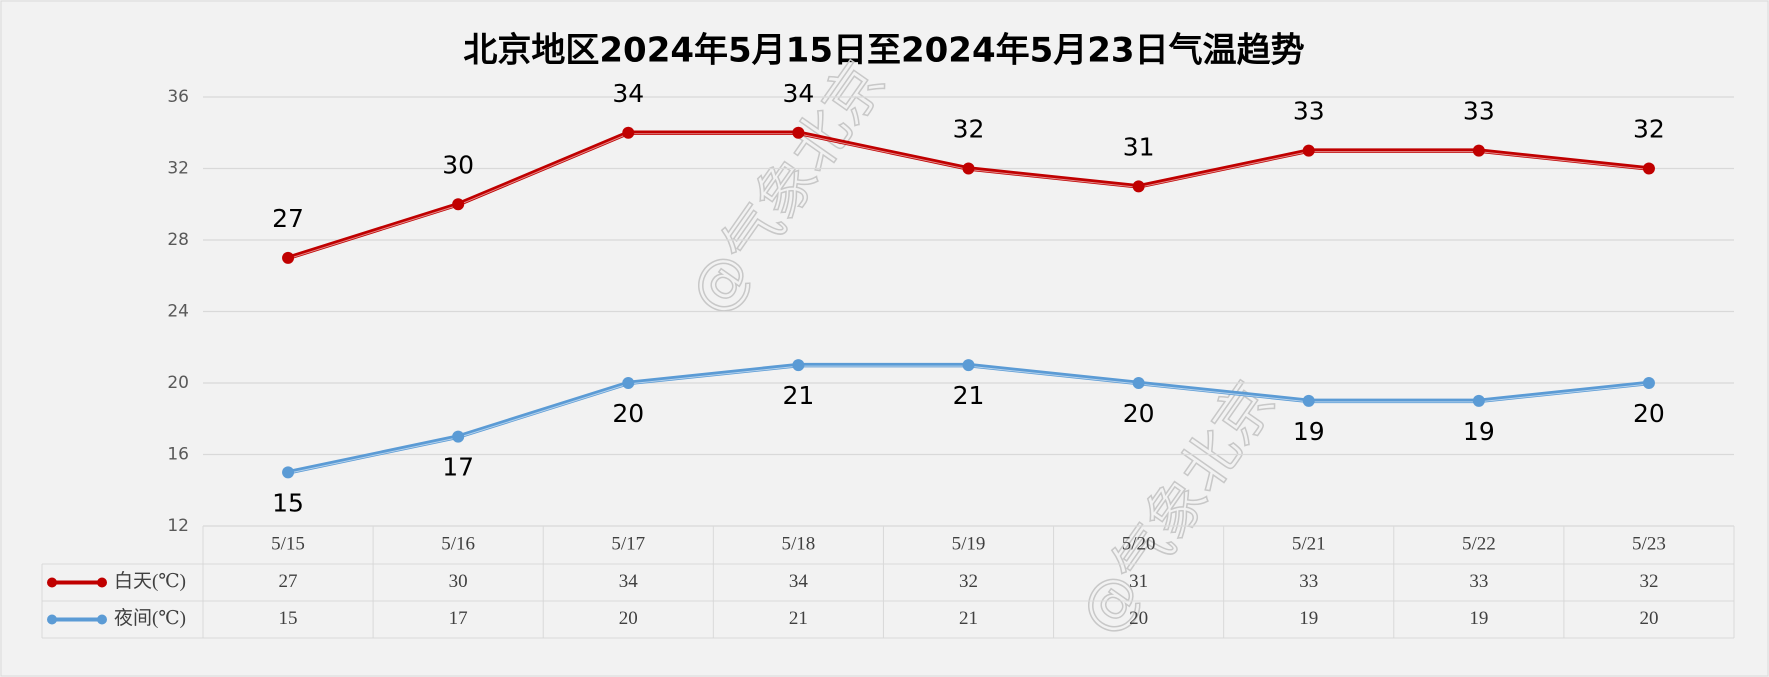  What do you see at coordinates (458, 467) in the screenshot?
I see `data-label: 17` at bounding box center [458, 467].